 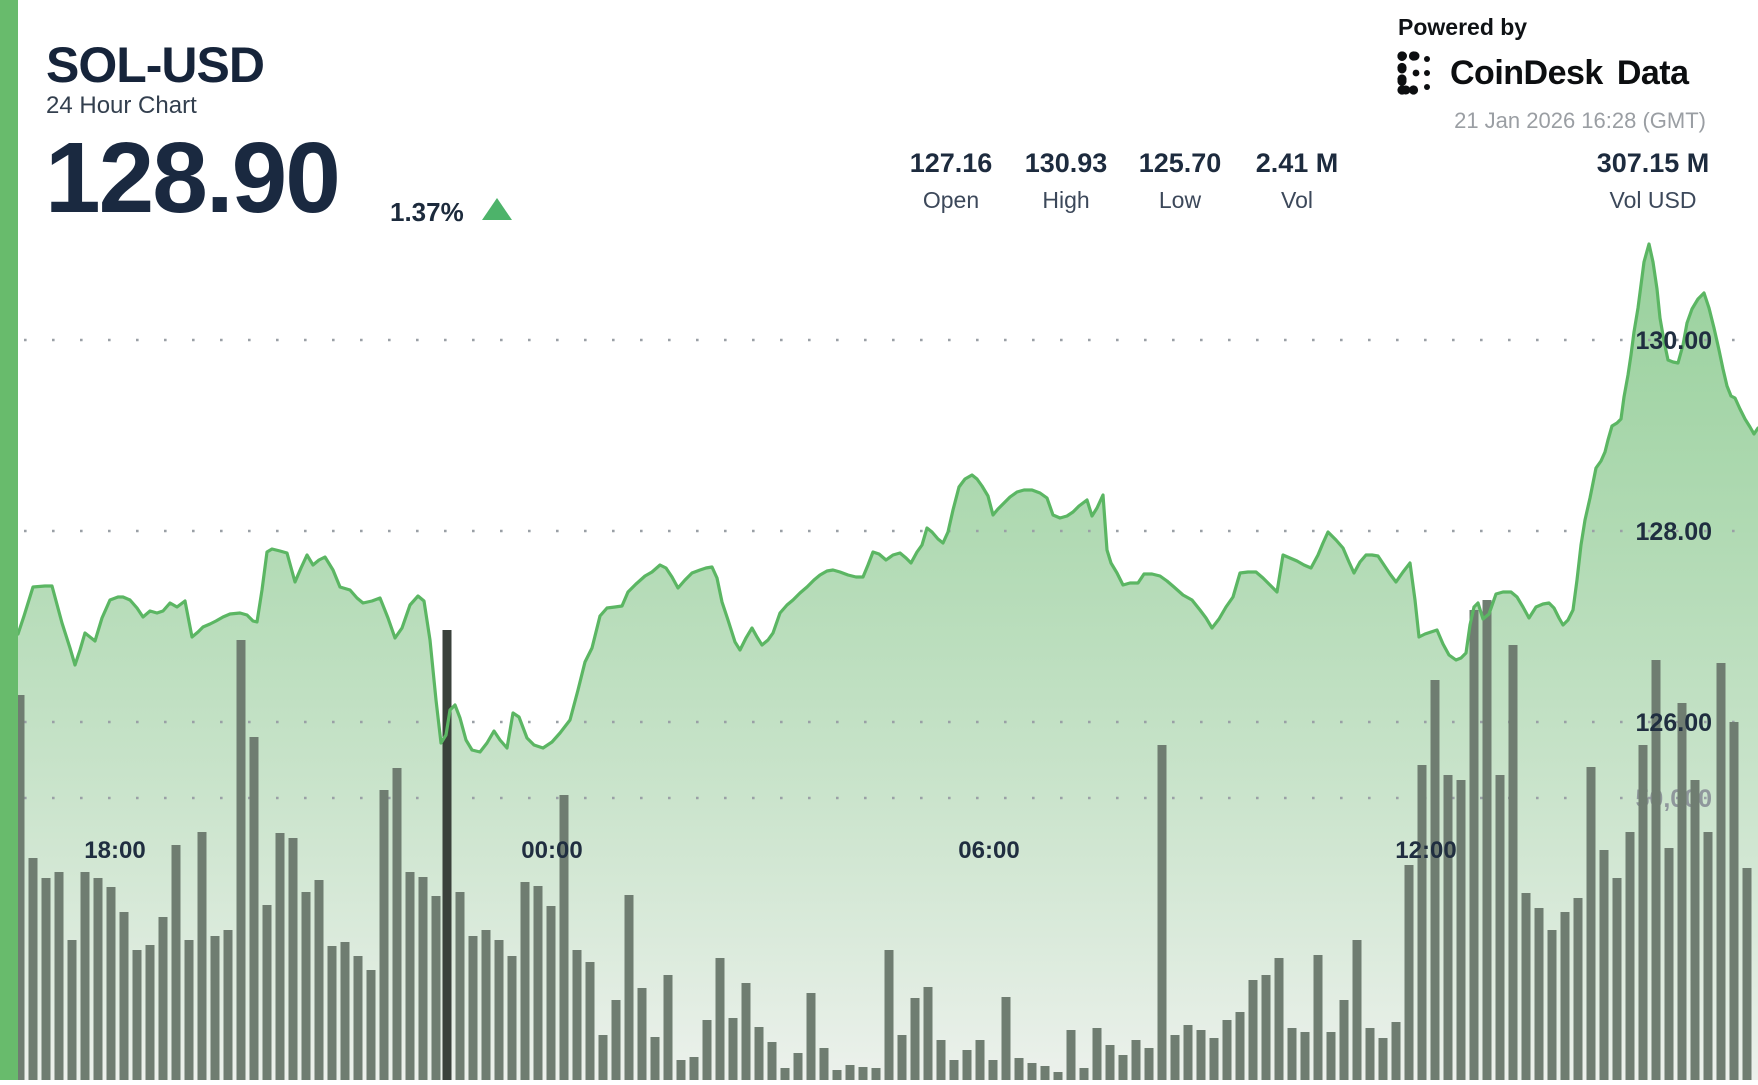 What do you see at coordinates (193, 178) in the screenshot?
I see `current-price: 128.90` at bounding box center [193, 178].